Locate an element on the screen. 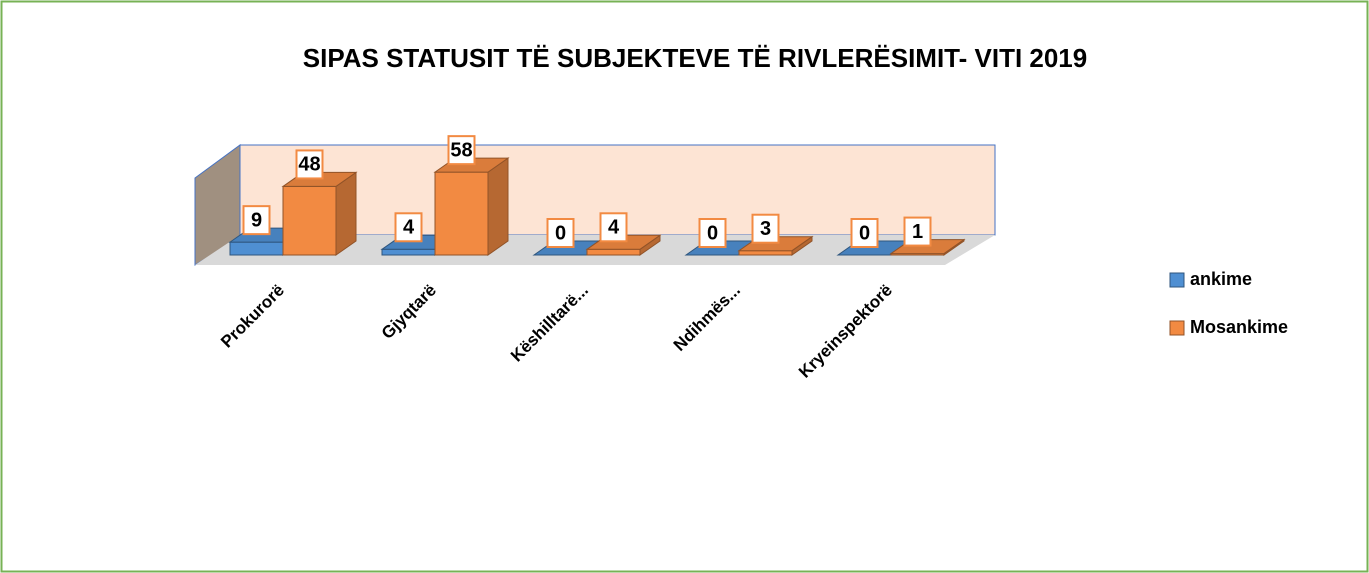 The width and height of the screenshot is (1369, 573). data-label: 58 is located at coordinates (461, 150).